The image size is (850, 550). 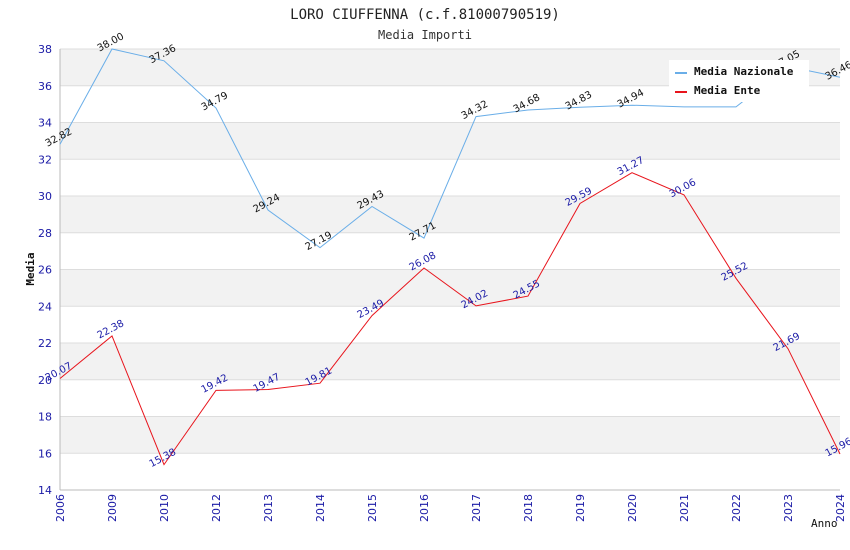 What do you see at coordinates (840, 508) in the screenshot?
I see `x-tick-label: 2024` at bounding box center [840, 508].